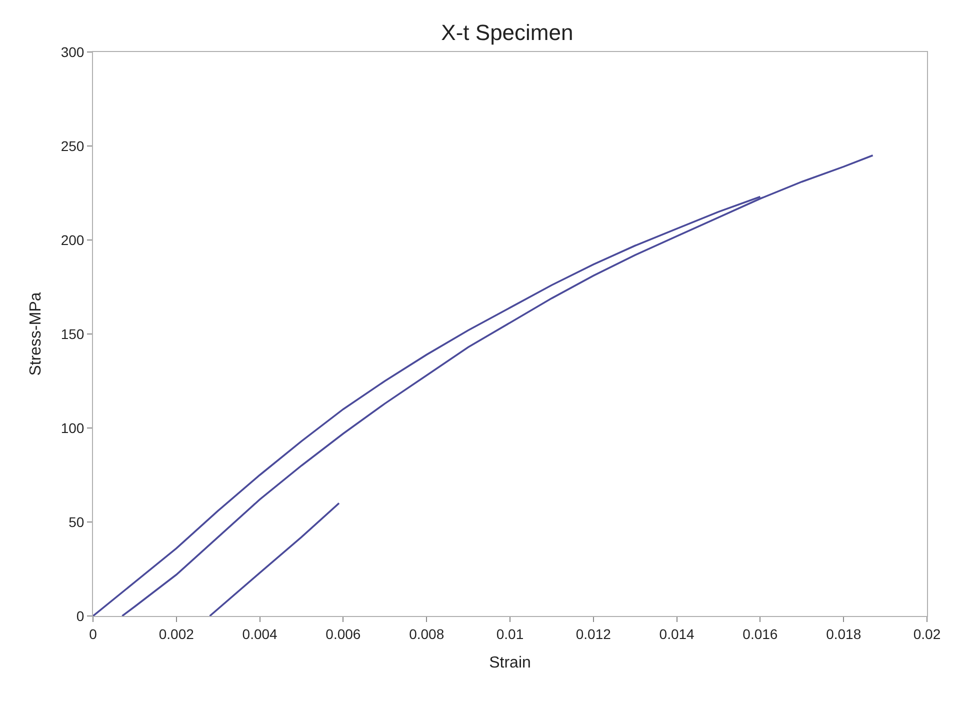 This screenshot has width=957, height=702. Describe the element at coordinates (343, 634) in the screenshot. I see `x-tick-label: 0.006` at that location.